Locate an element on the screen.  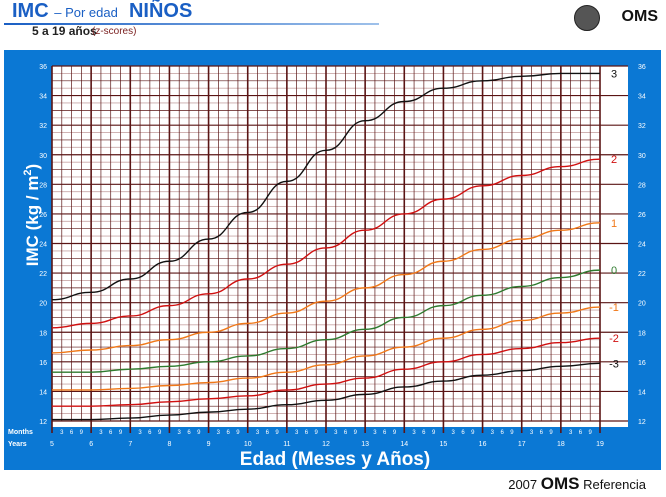
months-row-label: Months is located at coordinates (20, 432).